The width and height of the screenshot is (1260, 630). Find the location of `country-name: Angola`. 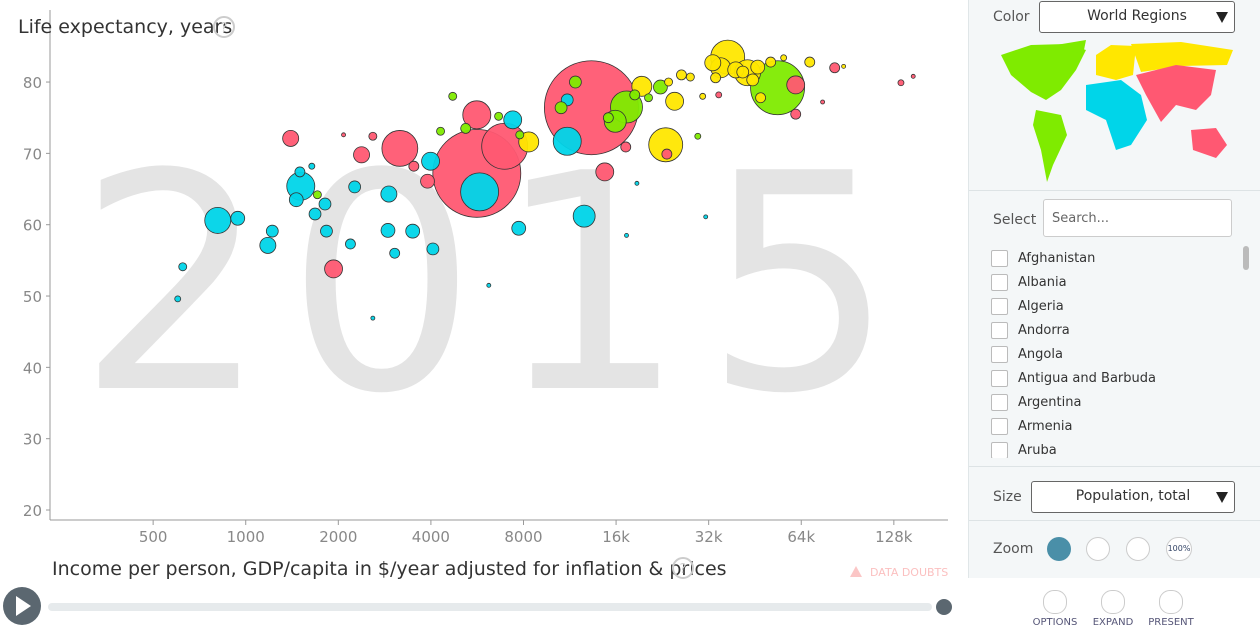

country-name: Angola is located at coordinates (1040, 354).